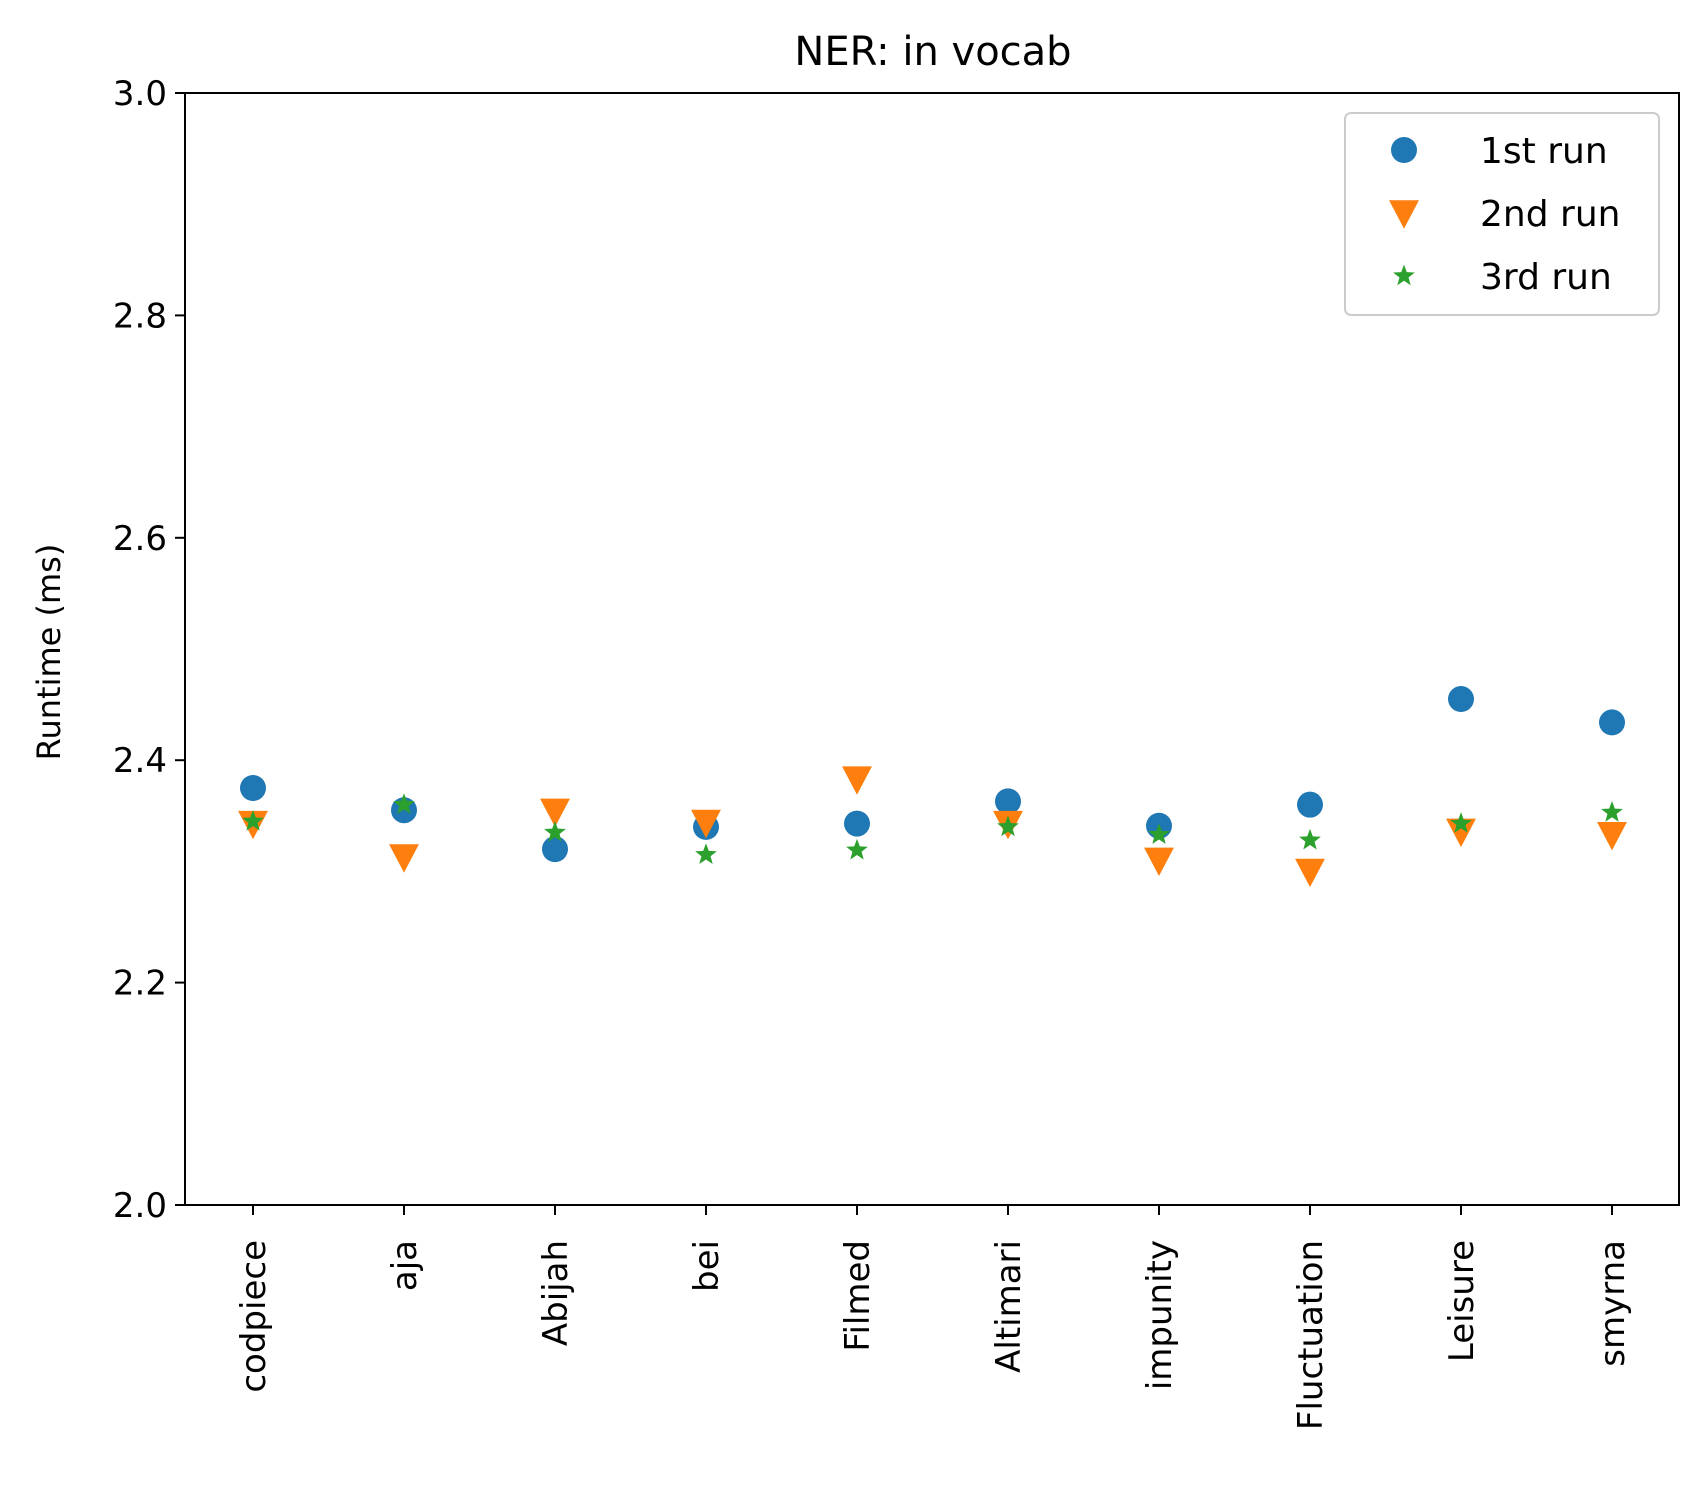  I want to click on x-tick-label: Altimari, so click(1009, 1306).